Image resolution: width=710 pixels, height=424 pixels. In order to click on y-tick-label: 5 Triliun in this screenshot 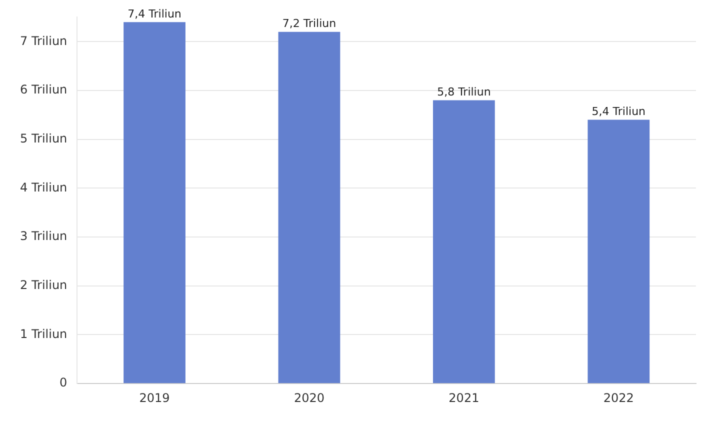, I will do `click(44, 138)`.